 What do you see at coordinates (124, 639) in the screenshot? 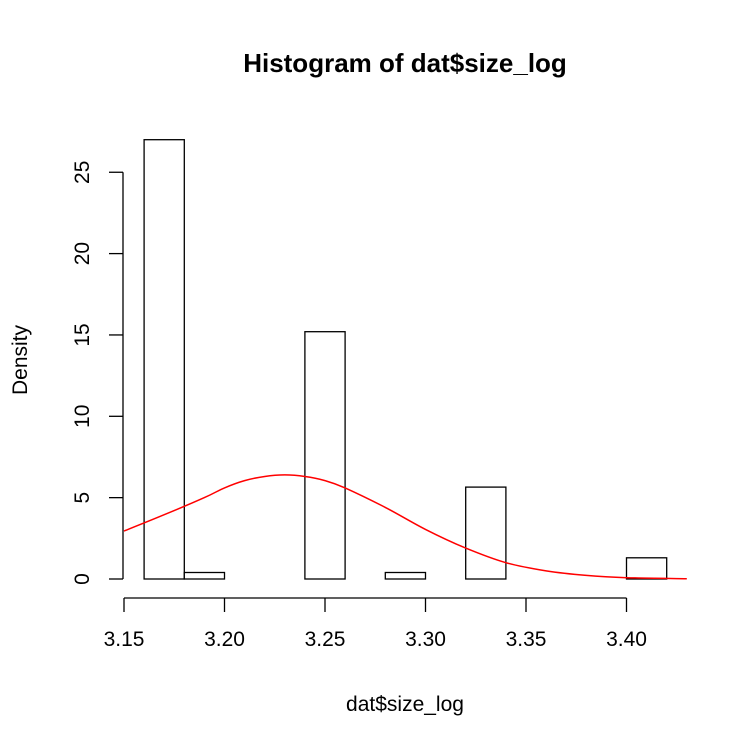
I see `x-tick-label: 3.15` at bounding box center [124, 639].